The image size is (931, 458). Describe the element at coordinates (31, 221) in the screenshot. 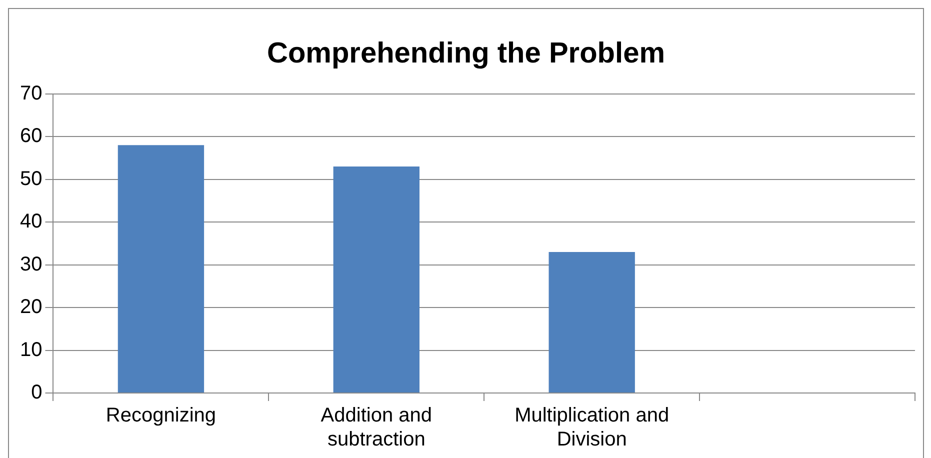

I see `y-tick-label: 40` at that location.